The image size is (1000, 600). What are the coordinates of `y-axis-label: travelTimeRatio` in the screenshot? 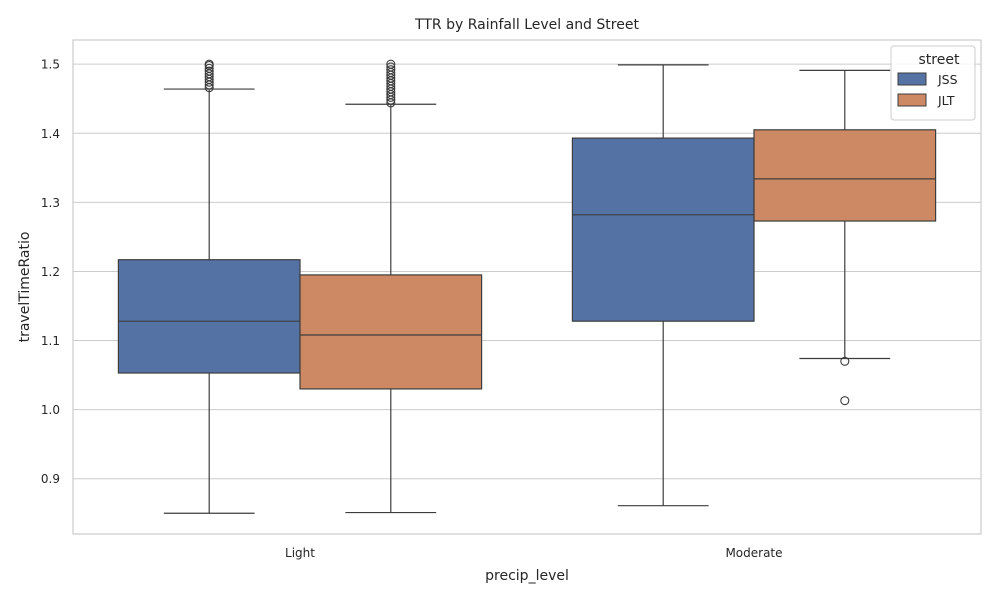 It's located at (25, 287).